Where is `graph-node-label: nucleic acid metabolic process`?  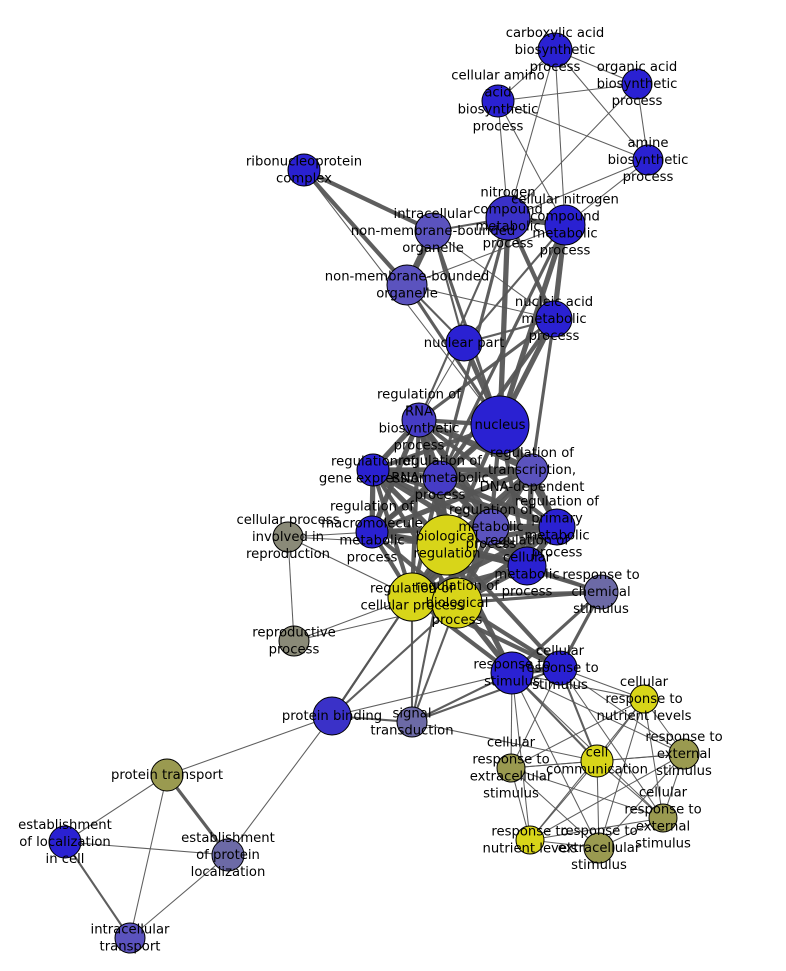
graph-node-label: nucleic acid metabolic process is located at coordinates (554, 319).